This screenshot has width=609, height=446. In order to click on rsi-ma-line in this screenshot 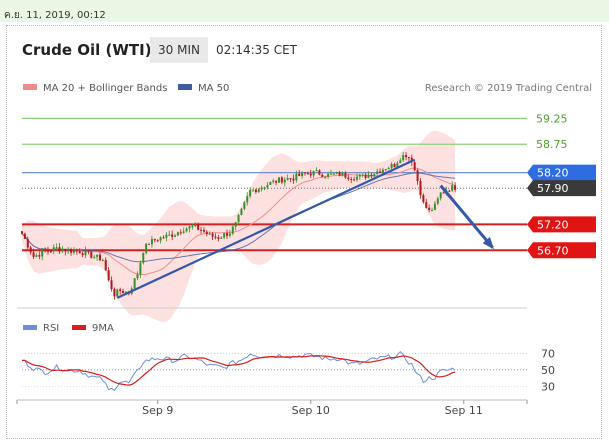, I will do `click(238, 370)`.